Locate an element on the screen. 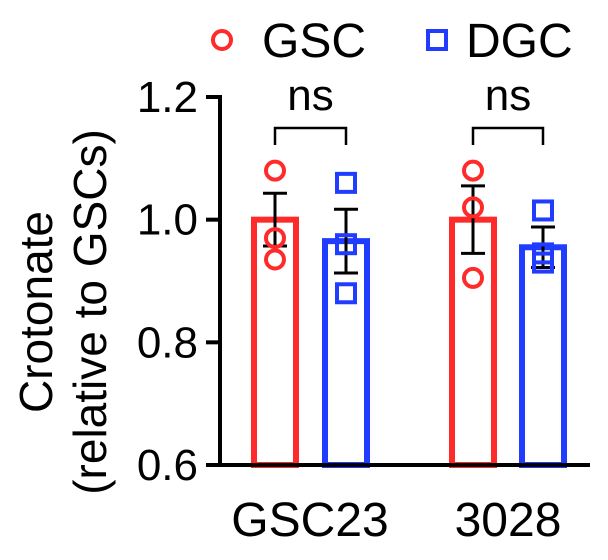 The image size is (608, 560). y-axis-label-line1: Crotonate is located at coordinates (36, 312).